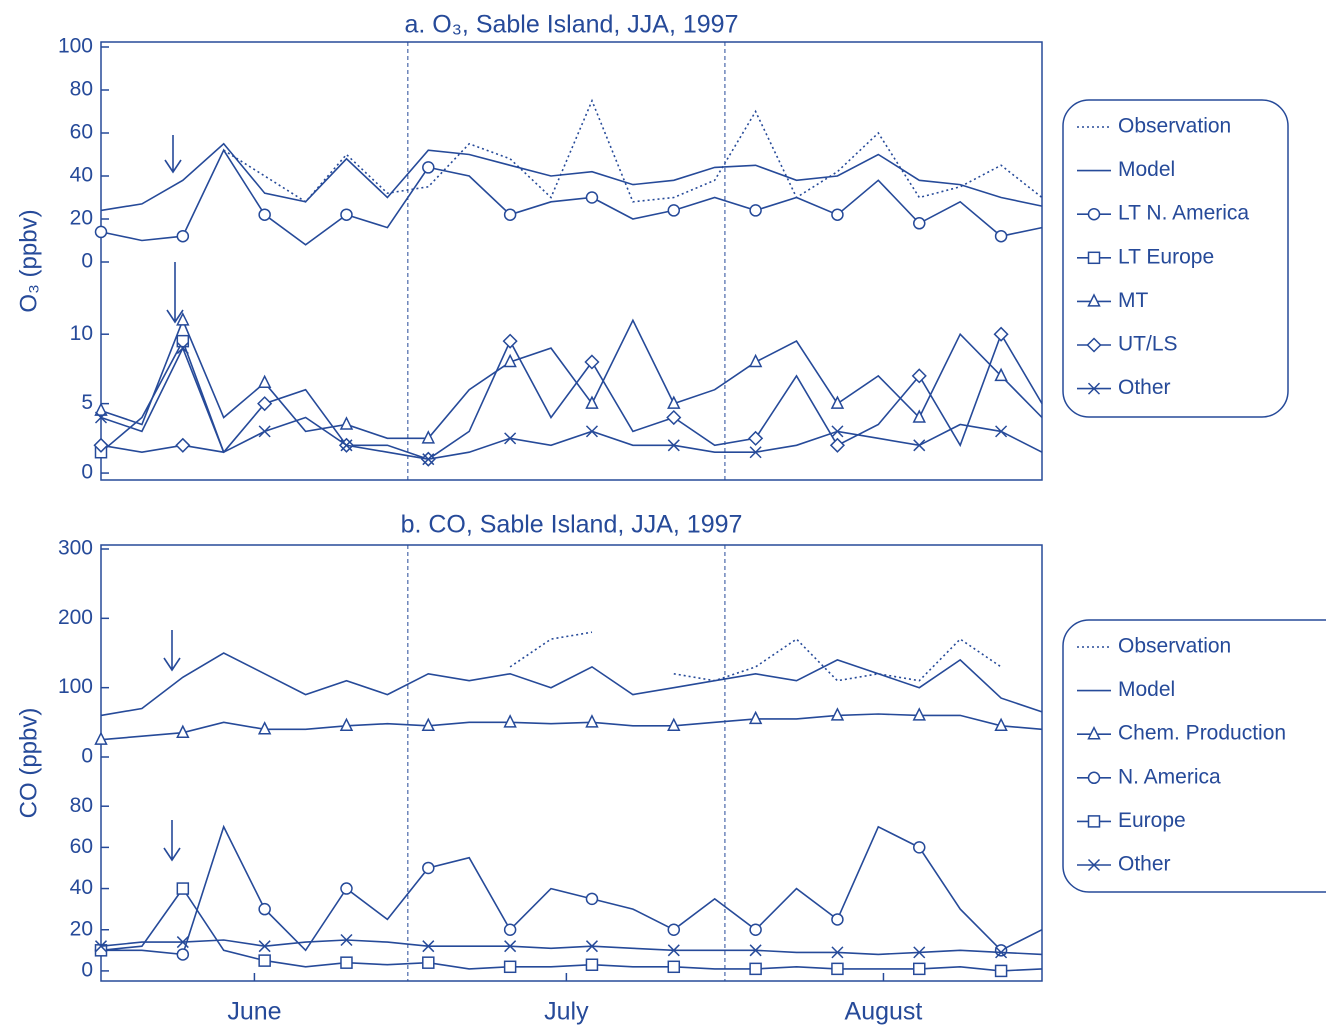 The image size is (1326, 1027). What do you see at coordinates (81, 333) in the screenshot?
I see `y-tick-label: 10` at bounding box center [81, 333].